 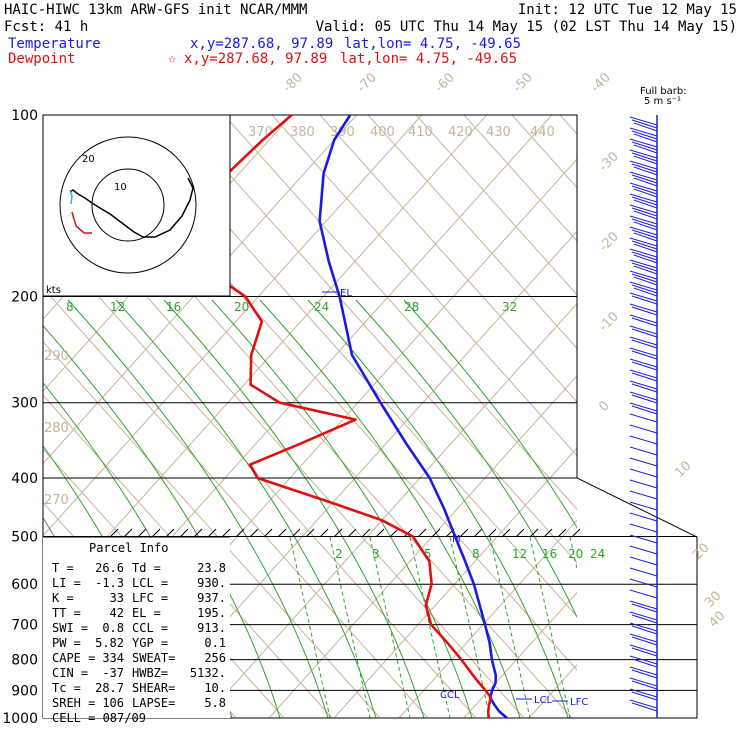 I want to click on parcel-row-right-value: 937., so click(x=211, y=598).